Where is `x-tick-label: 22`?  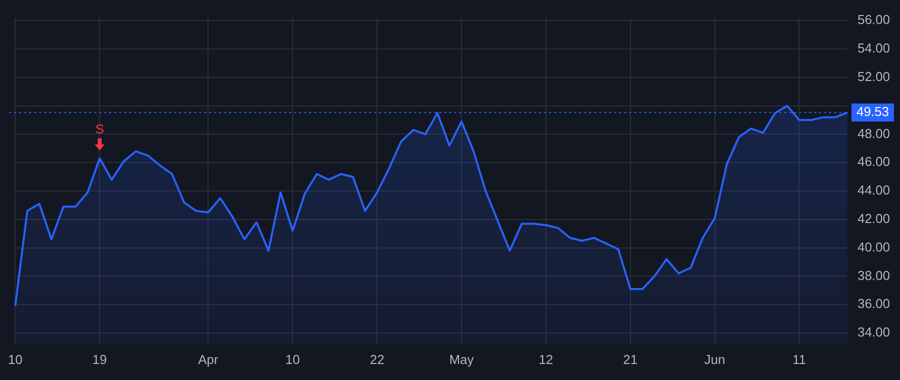 x-tick-label: 22 is located at coordinates (377, 359).